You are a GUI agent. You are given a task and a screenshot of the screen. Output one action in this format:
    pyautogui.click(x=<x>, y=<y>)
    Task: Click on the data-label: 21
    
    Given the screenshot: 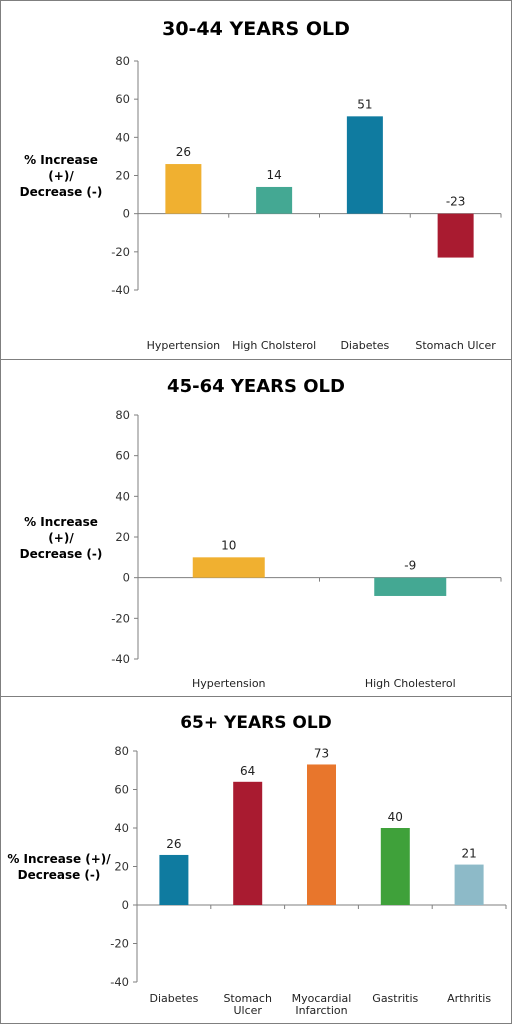 What is the action you would take?
    pyautogui.click(x=468, y=854)
    